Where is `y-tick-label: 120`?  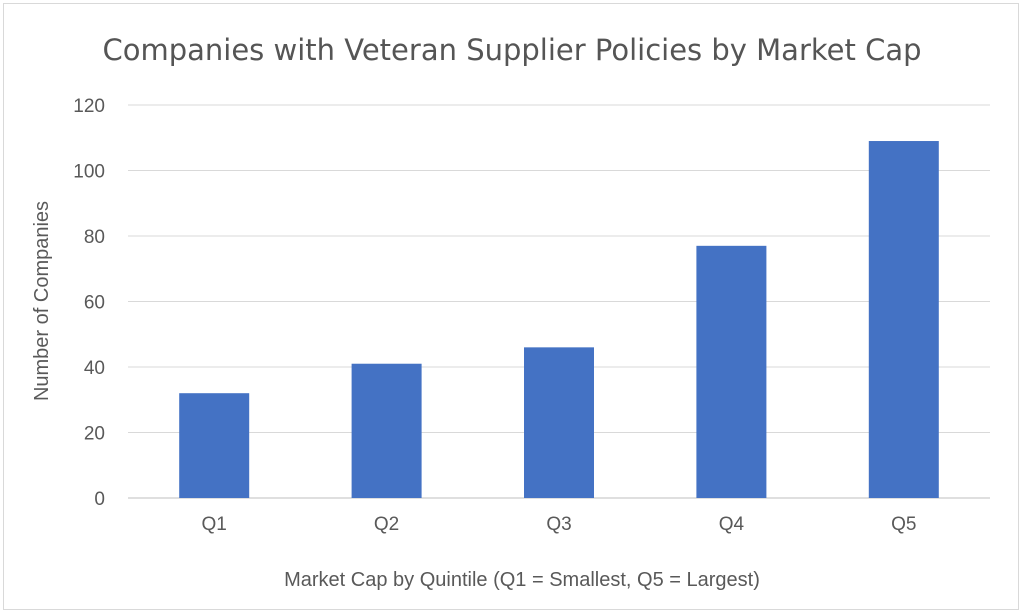 y-tick-label: 120 is located at coordinates (89, 106).